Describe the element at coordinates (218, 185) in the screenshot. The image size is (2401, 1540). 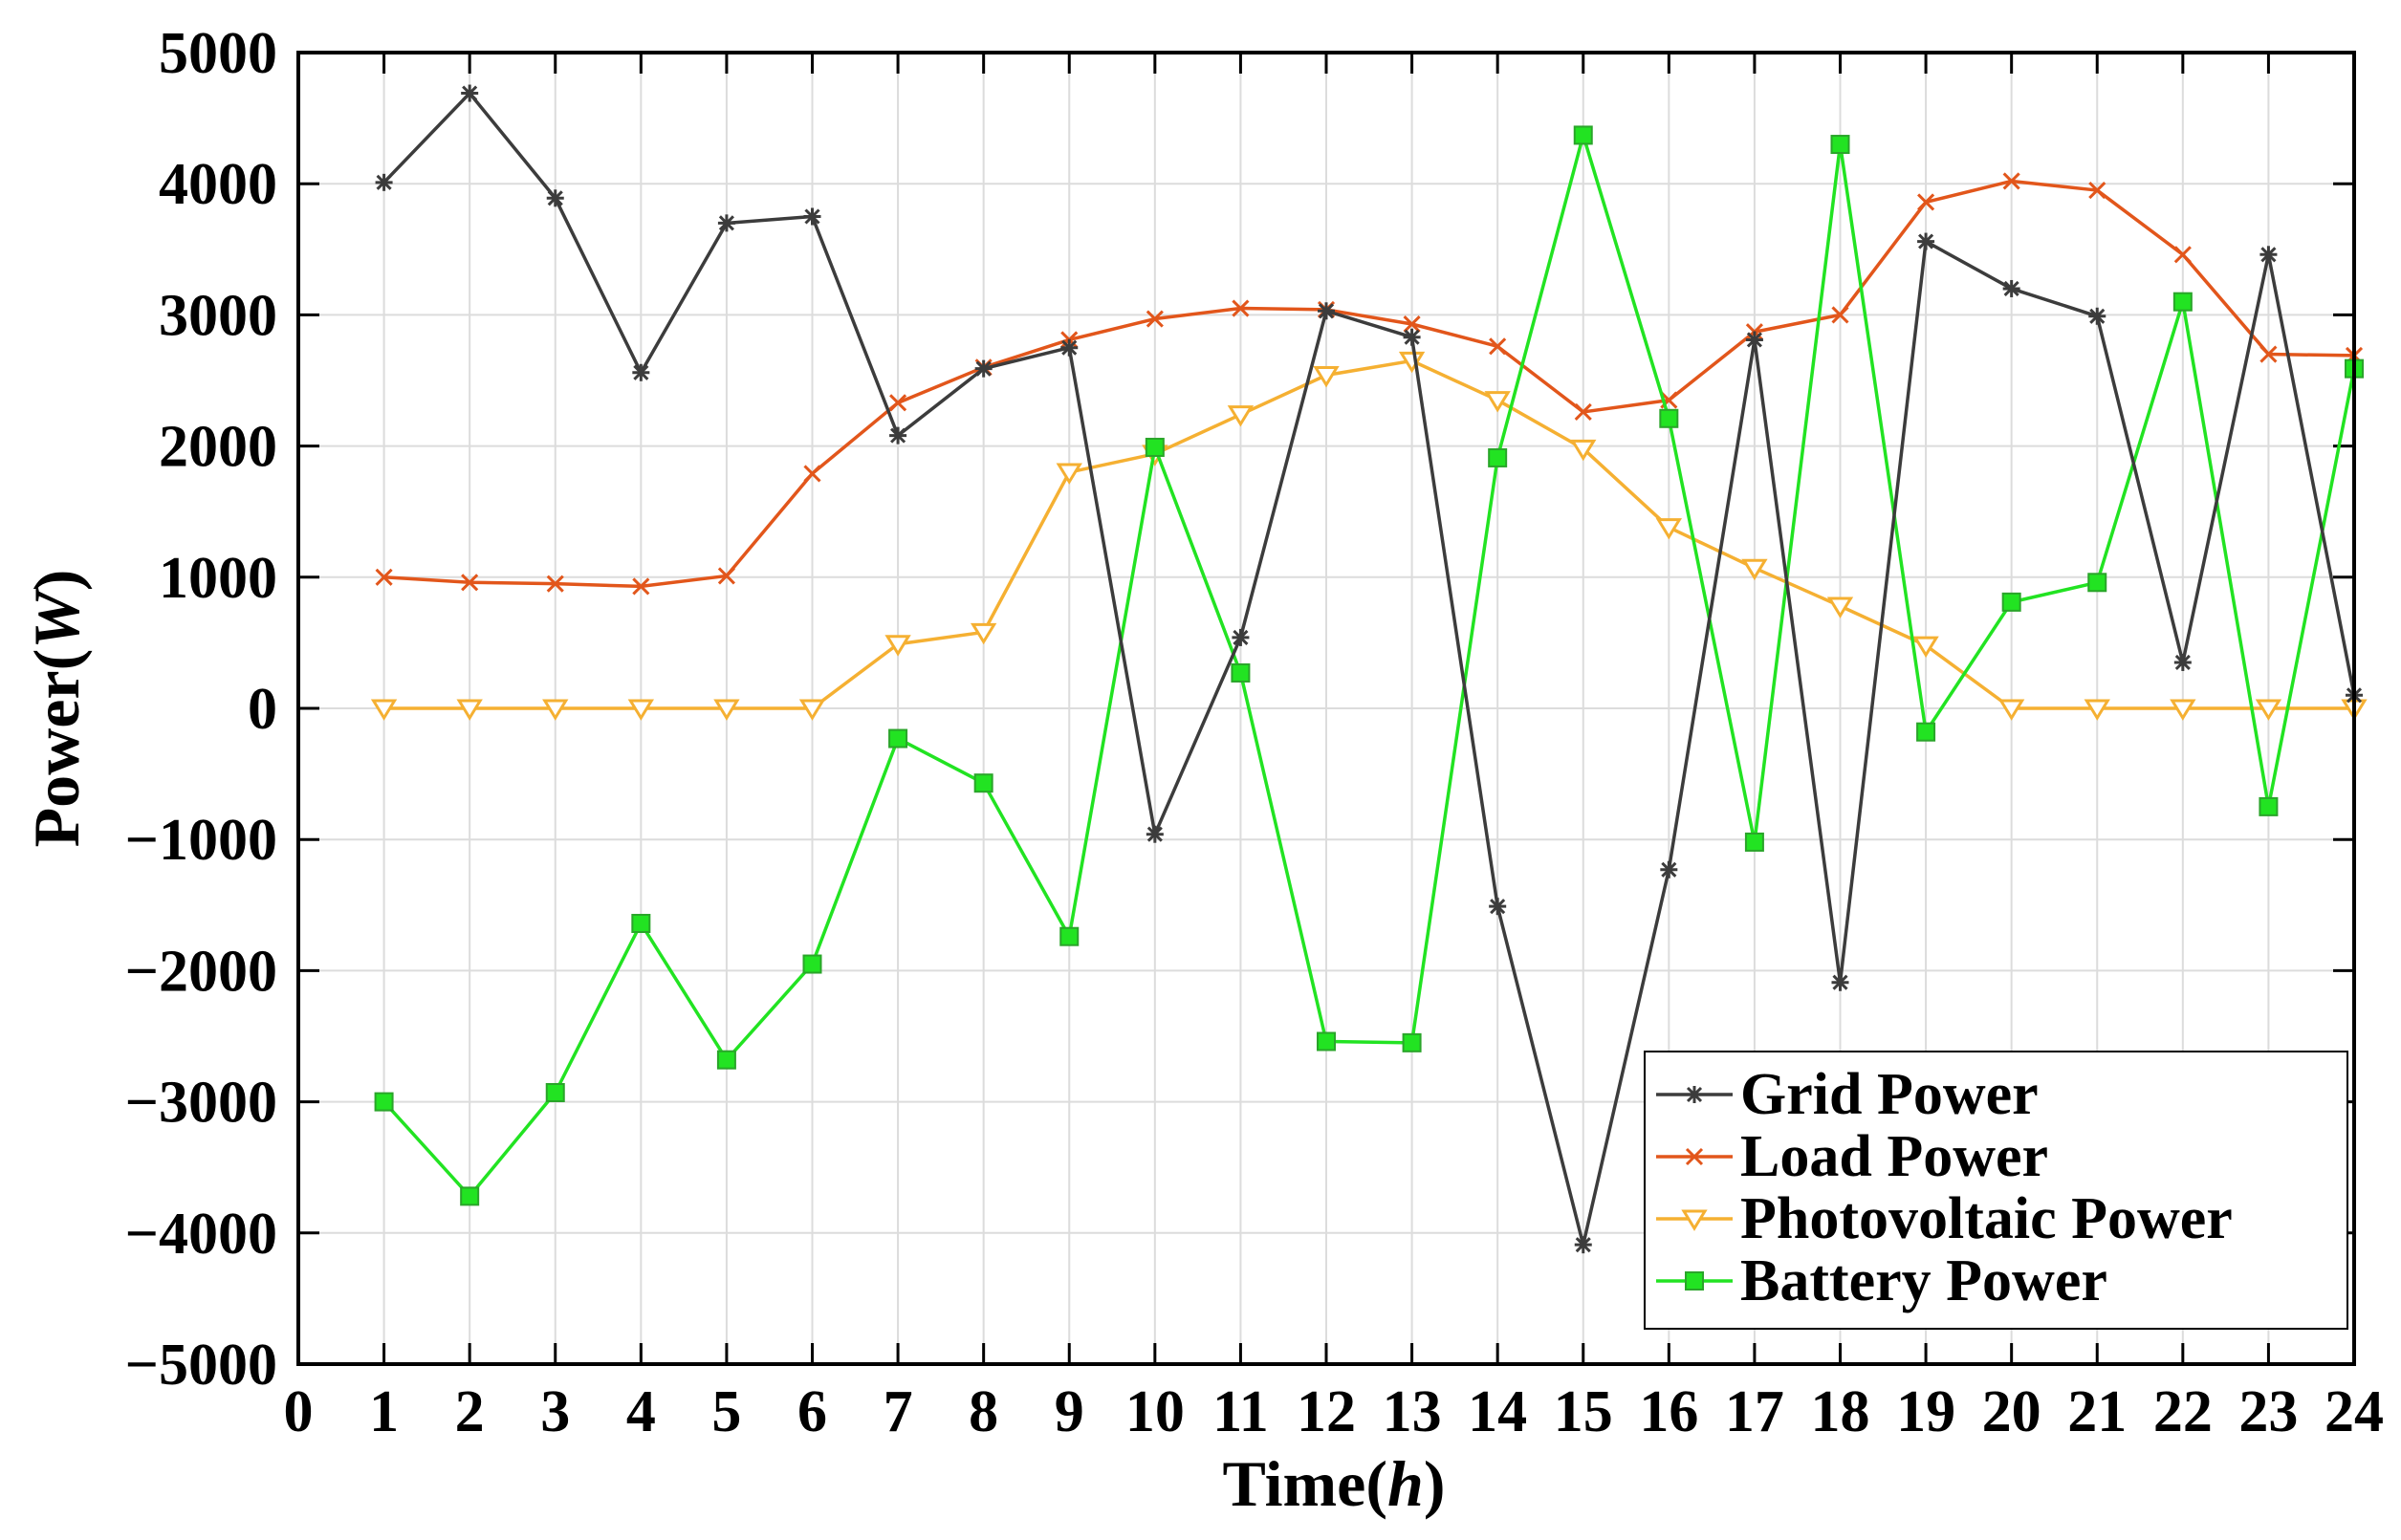
I see `y-tick-label: 4000` at that location.